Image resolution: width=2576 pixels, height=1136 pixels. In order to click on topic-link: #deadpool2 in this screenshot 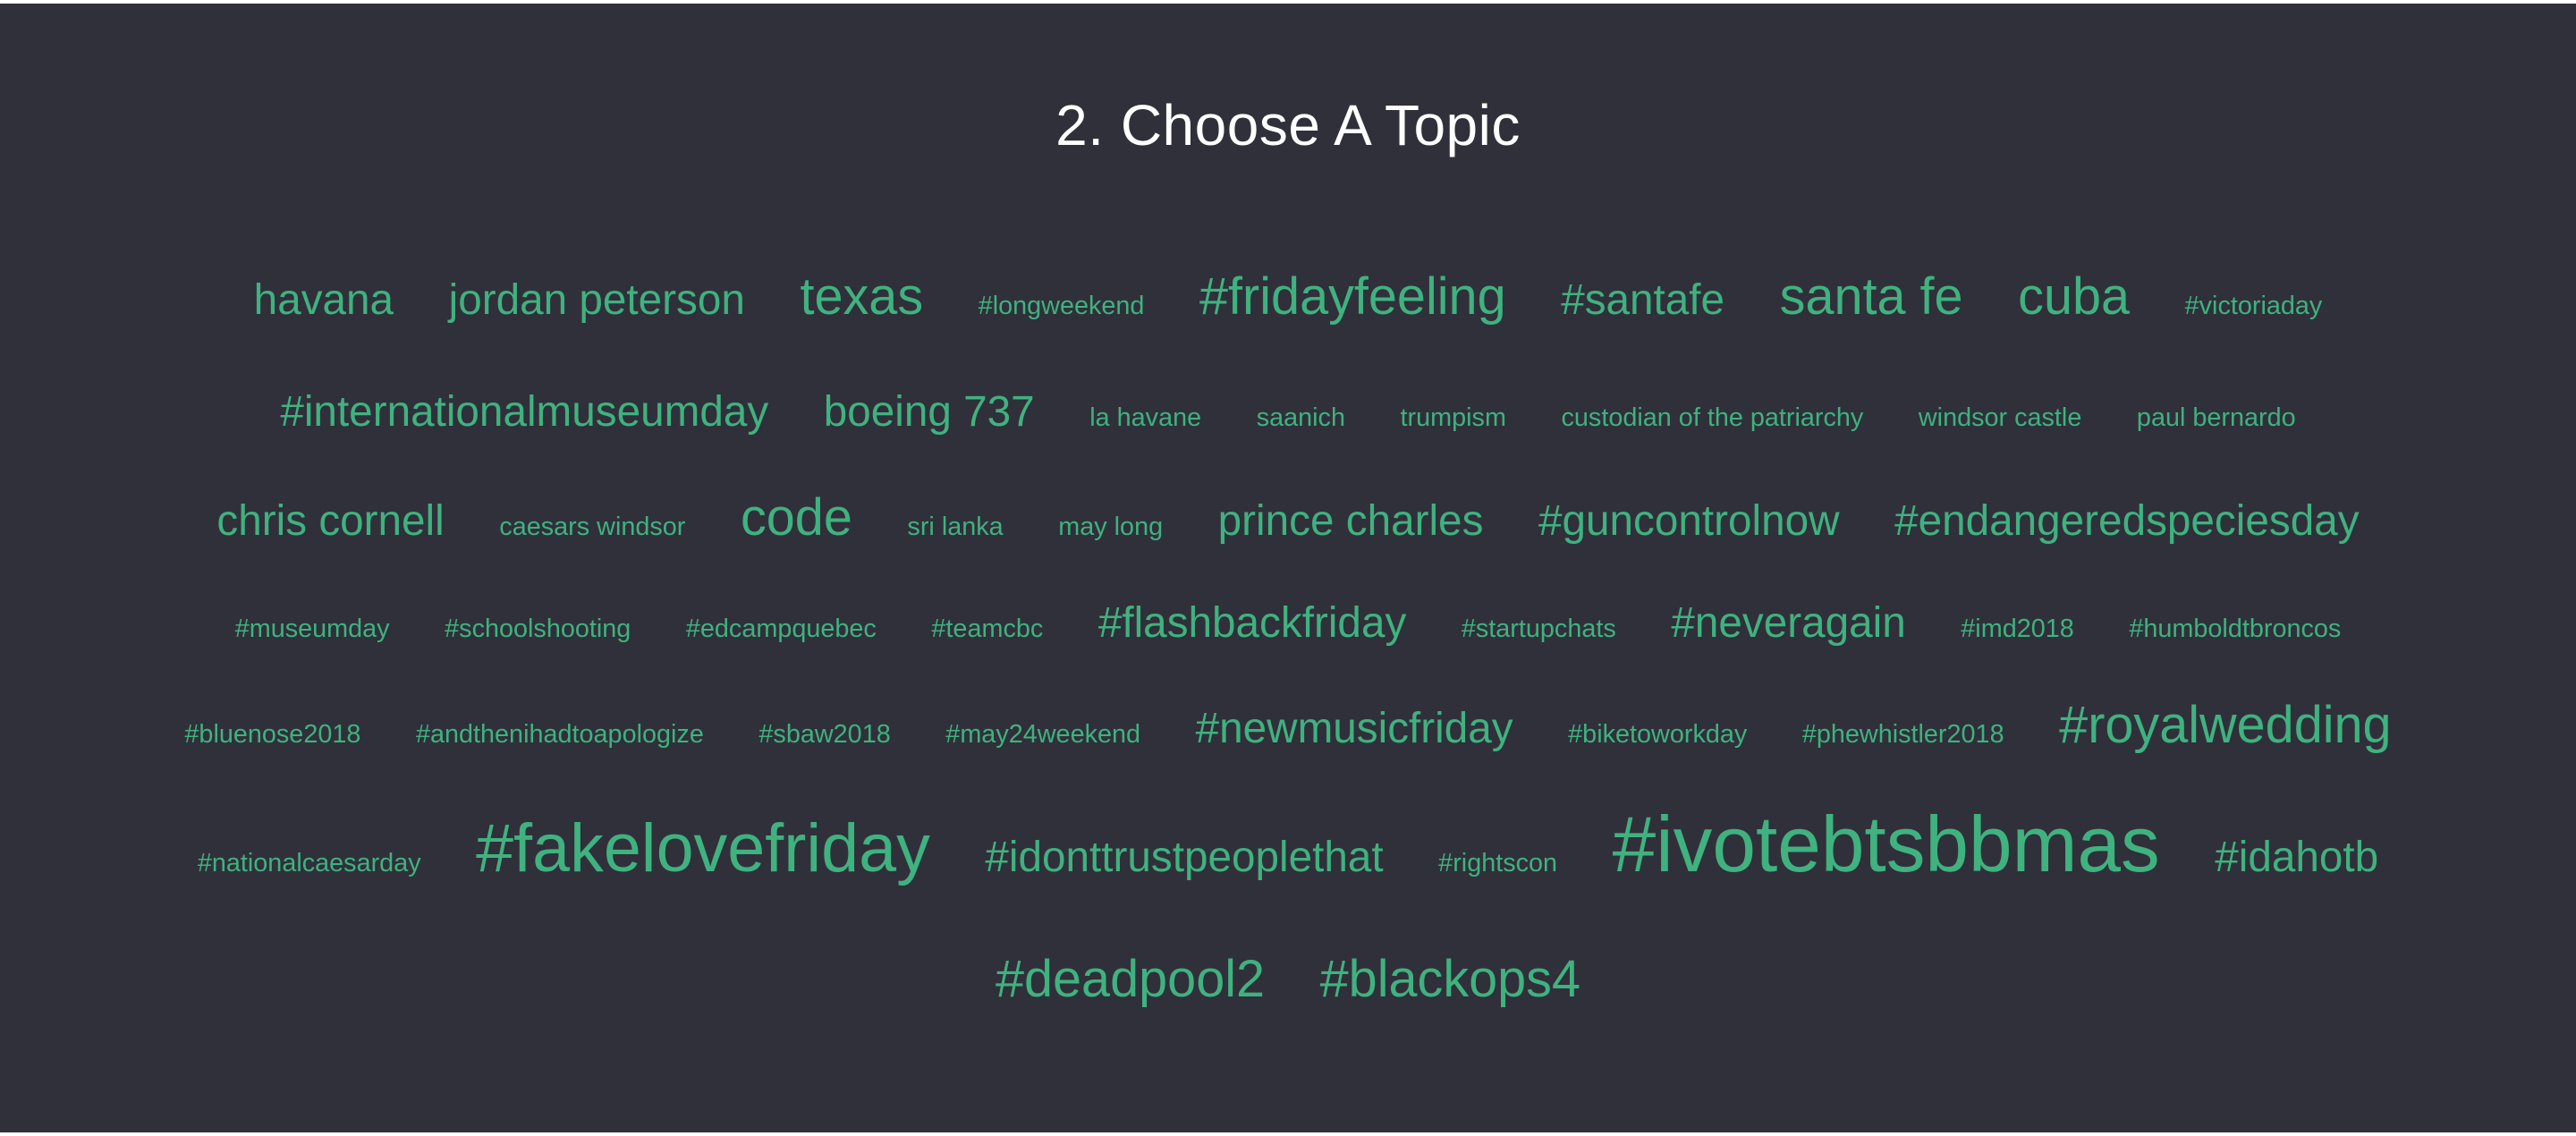, I will do `click(1130, 978)`.